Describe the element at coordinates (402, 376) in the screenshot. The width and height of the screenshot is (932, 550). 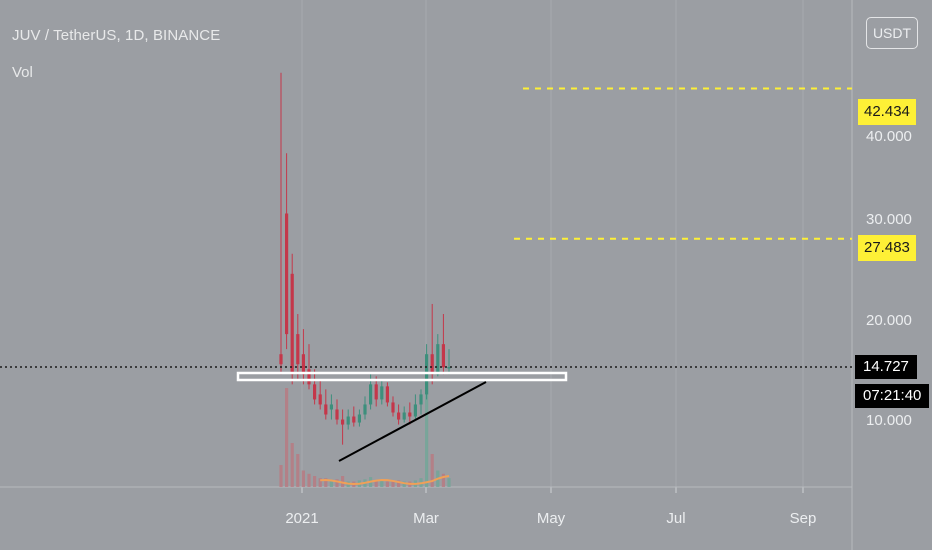
I see `support-zone-box` at that location.